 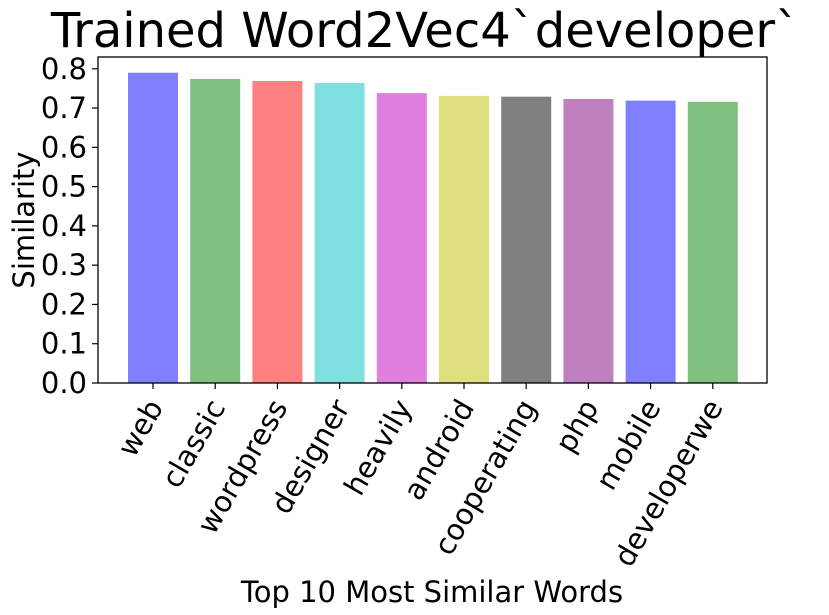 What do you see at coordinates (140, 428) in the screenshot?
I see `x-tick-label: web` at bounding box center [140, 428].